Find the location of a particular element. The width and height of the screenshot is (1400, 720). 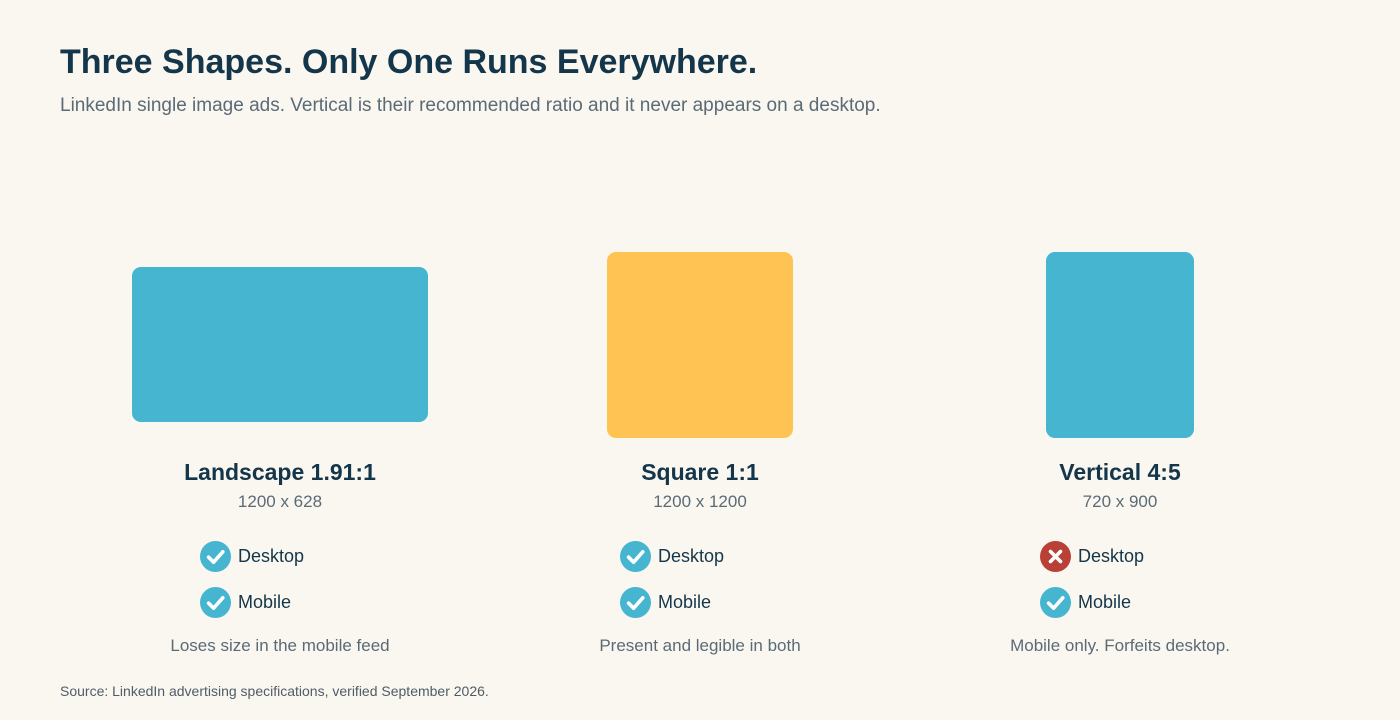

vertical-shape-preview is located at coordinates (1120, 345).